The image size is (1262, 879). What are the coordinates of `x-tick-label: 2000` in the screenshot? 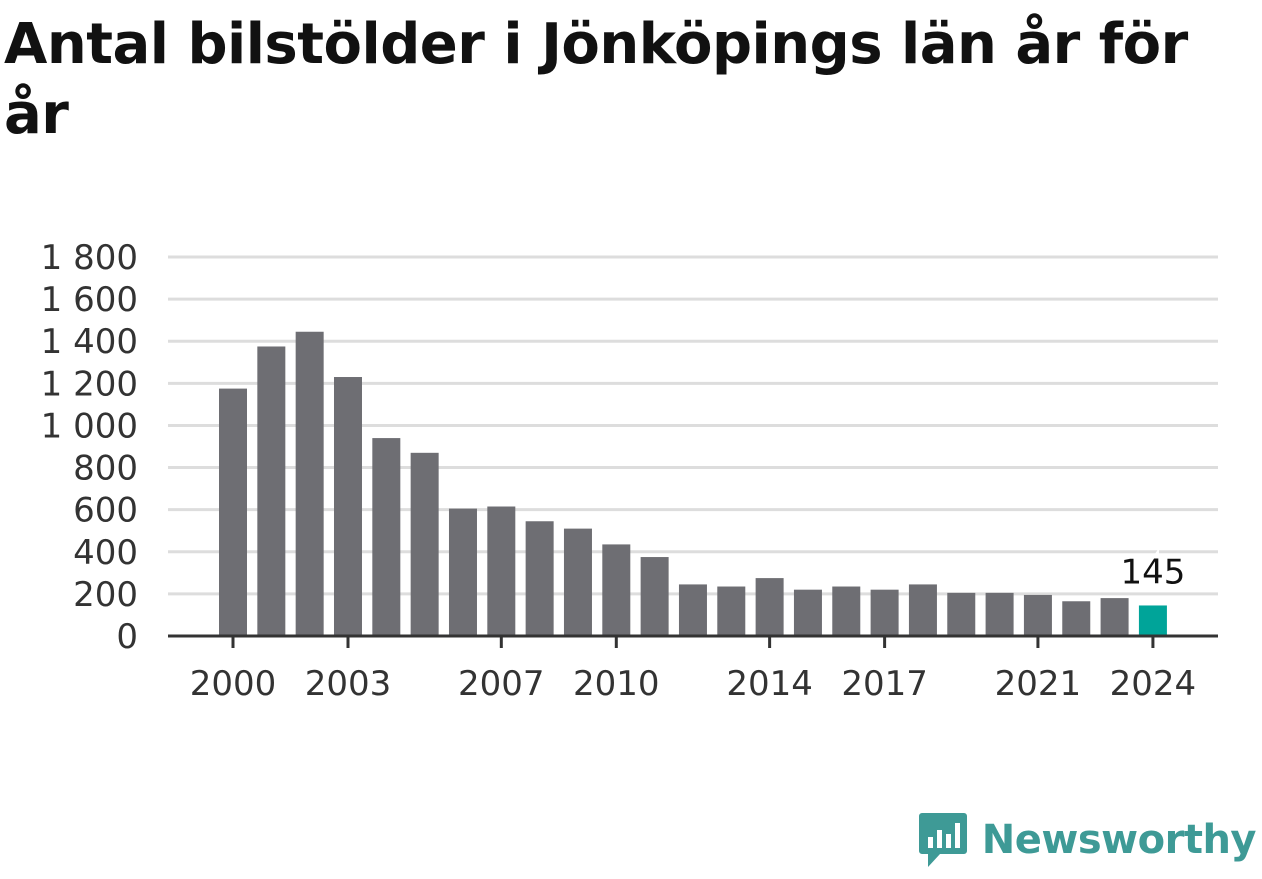 It's located at (233, 684).